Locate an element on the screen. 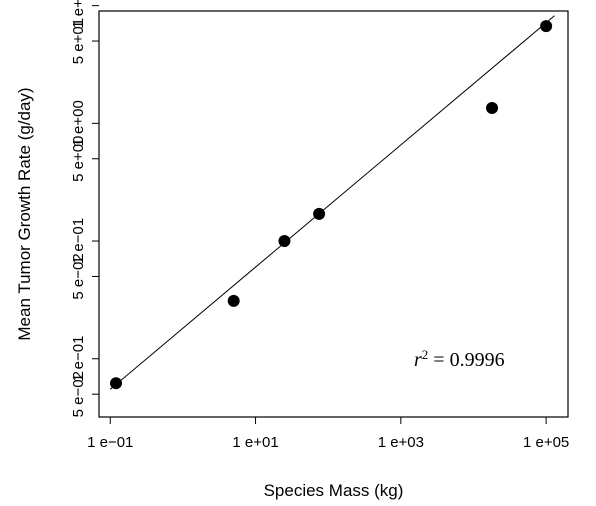  y-tick-label-3: 5 e−02 is located at coordinates (78, 276).